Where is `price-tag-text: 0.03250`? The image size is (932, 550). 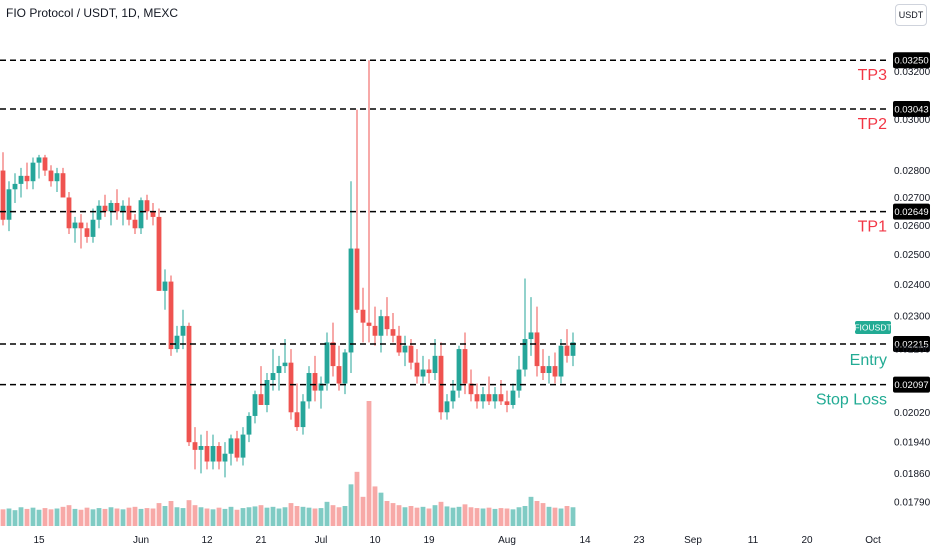 price-tag-text: 0.03250 is located at coordinates (911, 61).